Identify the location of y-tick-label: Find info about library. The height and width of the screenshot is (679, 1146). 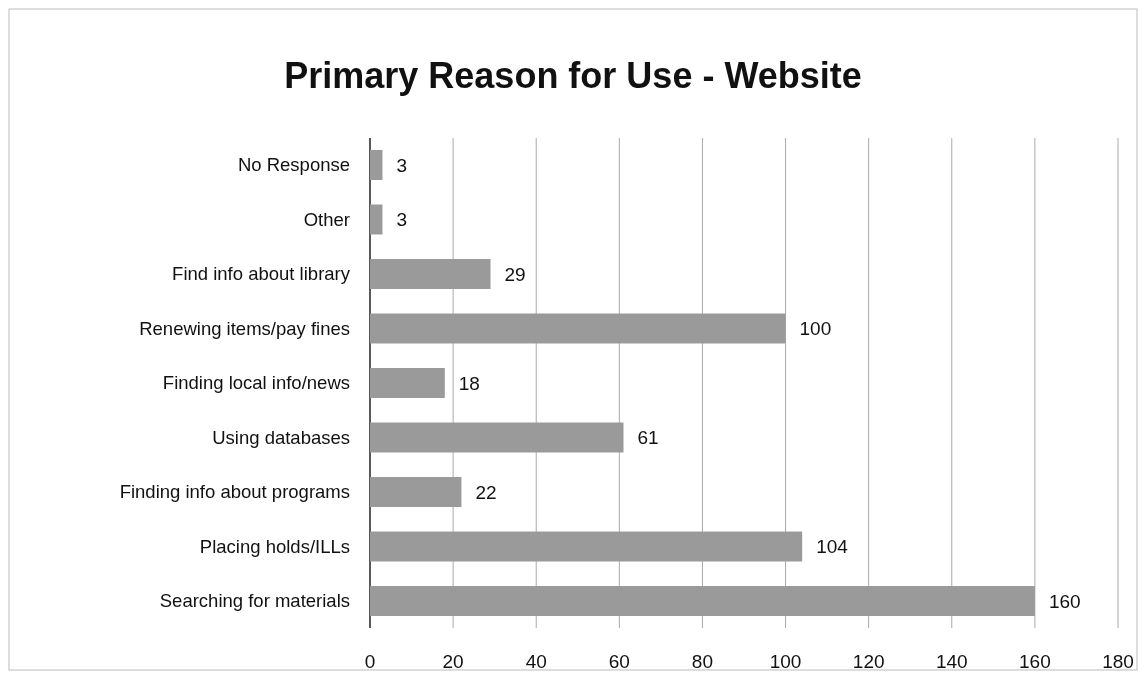
(261, 274).